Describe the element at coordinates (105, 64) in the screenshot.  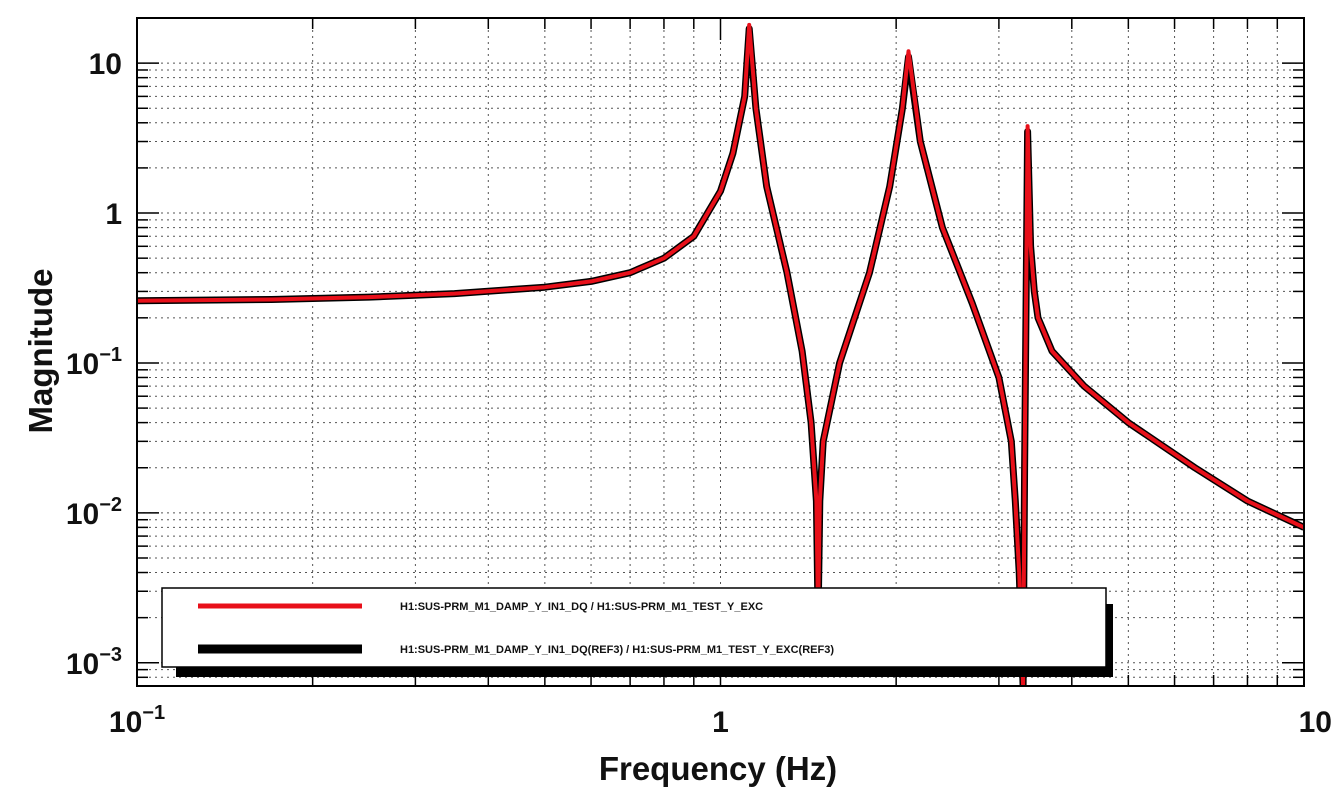
I see `y-tick-label: 10` at that location.